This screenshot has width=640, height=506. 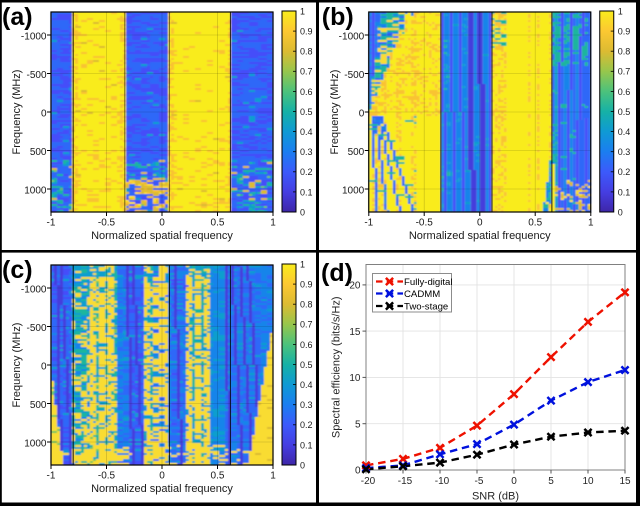 I want to click on svg-text: -15, so click(x=405, y=481).